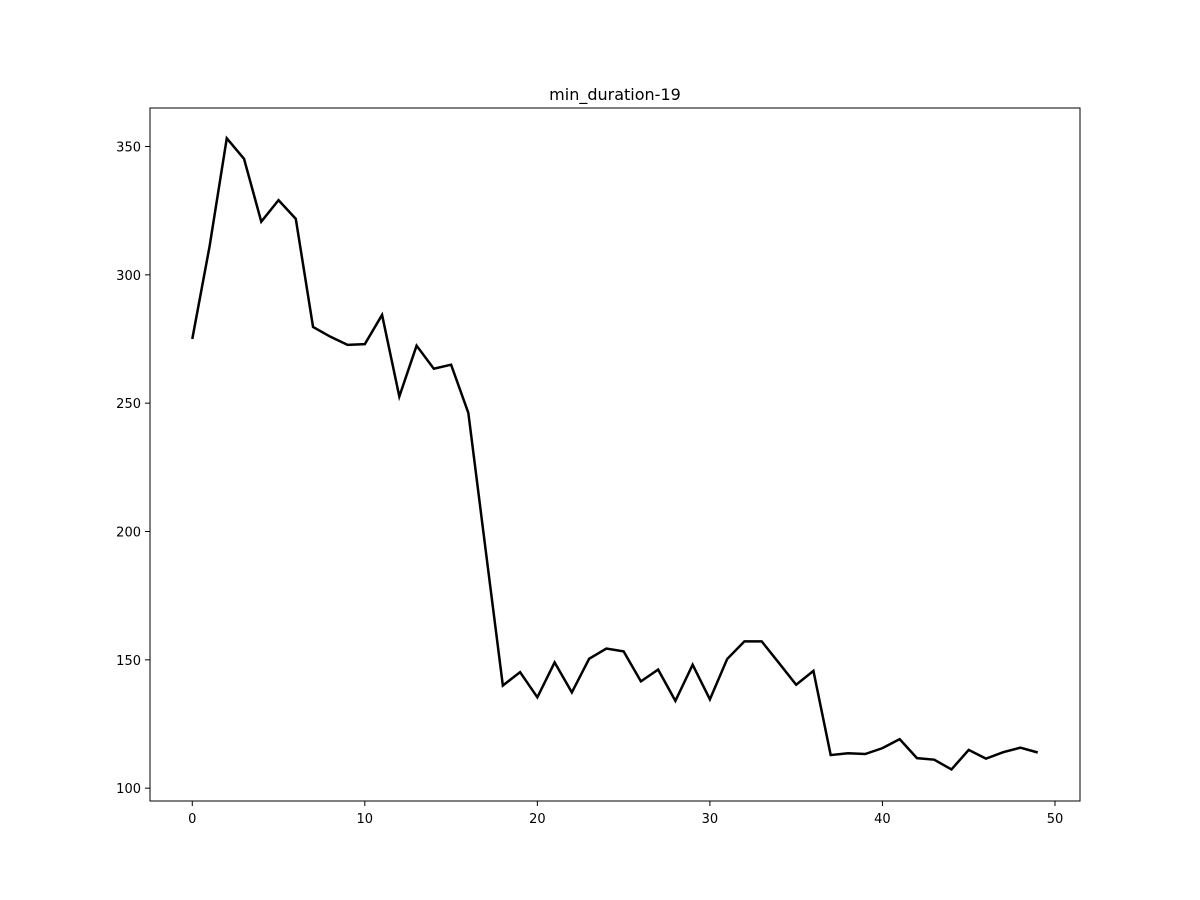 The height and width of the screenshot is (900, 1200). Describe the element at coordinates (128, 148) in the screenshot. I see `y-tick-label: 350` at that location.